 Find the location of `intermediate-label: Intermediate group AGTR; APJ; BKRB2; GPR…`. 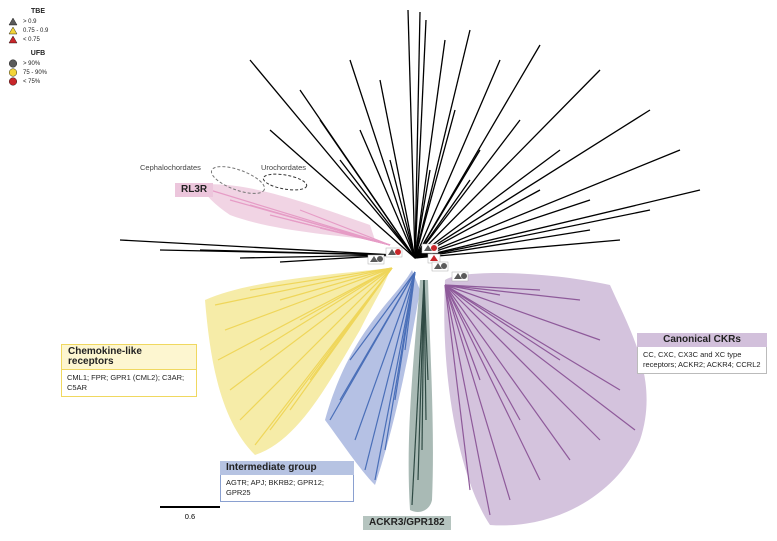

intermediate-label: Intermediate group AGTR; APJ; BKRB2; GPR… is located at coordinates (287, 481).